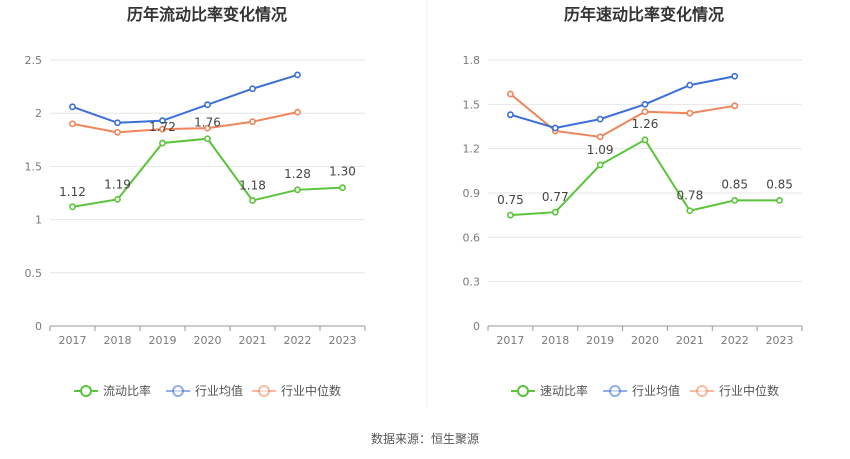 This screenshot has width=850, height=459. What do you see at coordinates (510, 200) in the screenshot?
I see `data-label: 0.75` at bounding box center [510, 200].